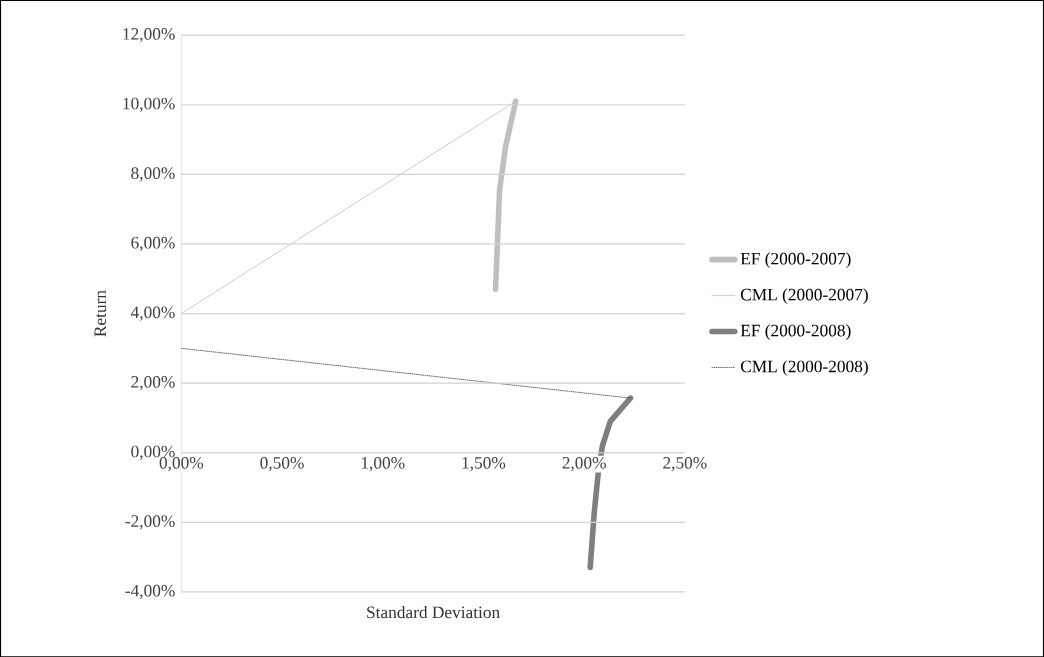  What do you see at coordinates (804, 367) in the screenshot?
I see `legend-label: CML (2000-2008)` at bounding box center [804, 367].